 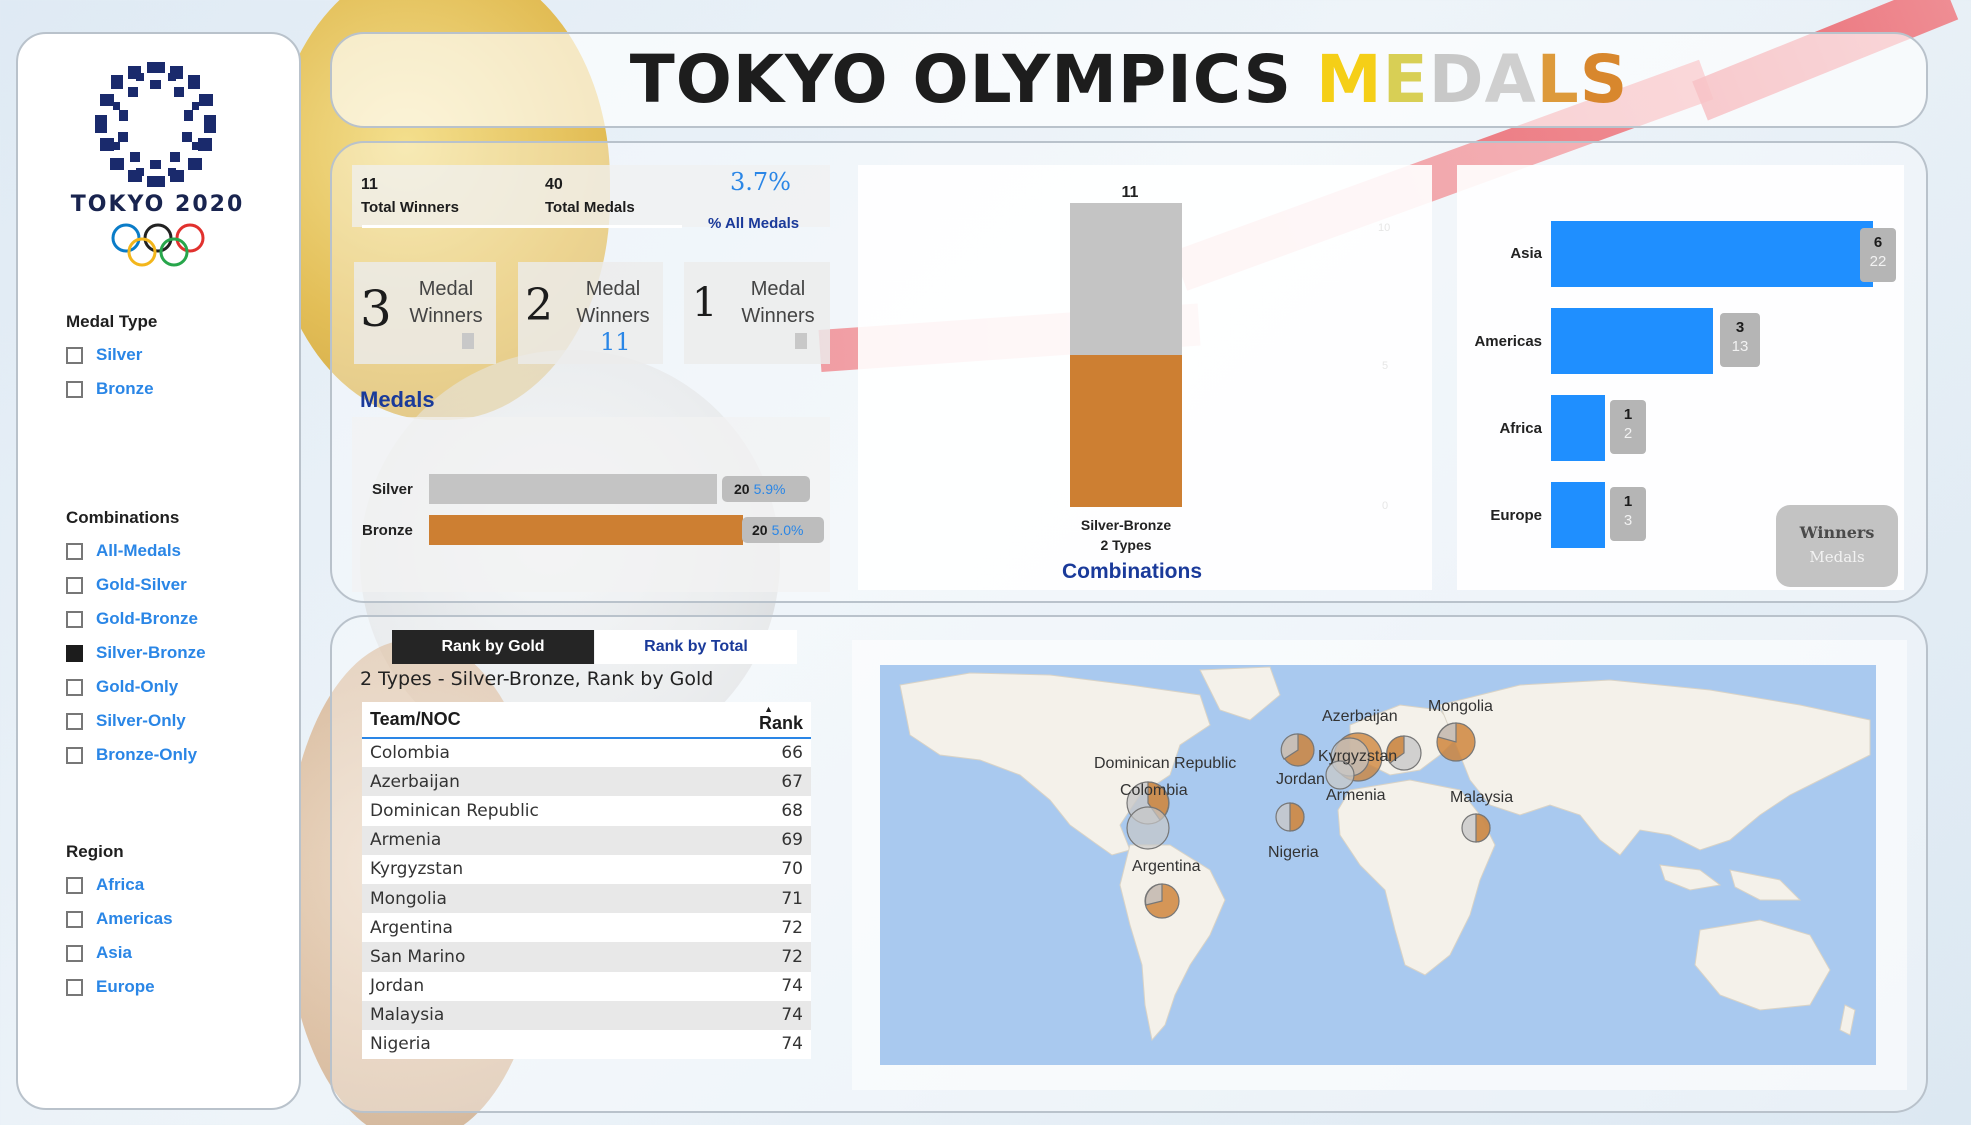 What do you see at coordinates (111, 355) in the screenshot?
I see `slicer-option-silver: Silver` at bounding box center [111, 355].